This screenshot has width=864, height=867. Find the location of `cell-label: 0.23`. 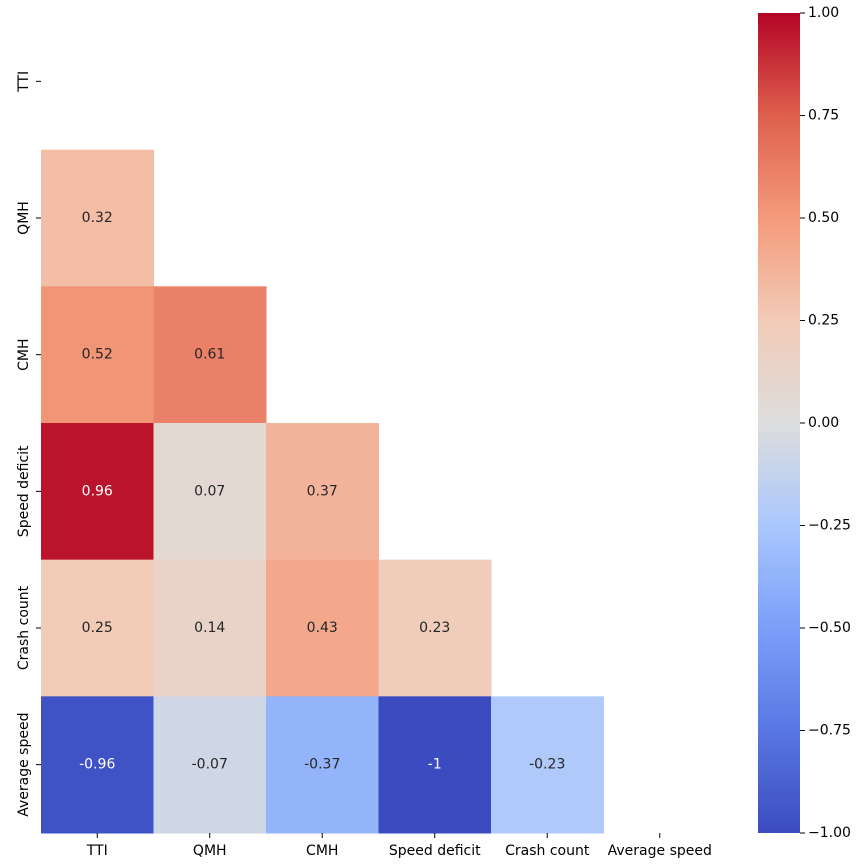

cell-label: 0.23 is located at coordinates (434, 628).